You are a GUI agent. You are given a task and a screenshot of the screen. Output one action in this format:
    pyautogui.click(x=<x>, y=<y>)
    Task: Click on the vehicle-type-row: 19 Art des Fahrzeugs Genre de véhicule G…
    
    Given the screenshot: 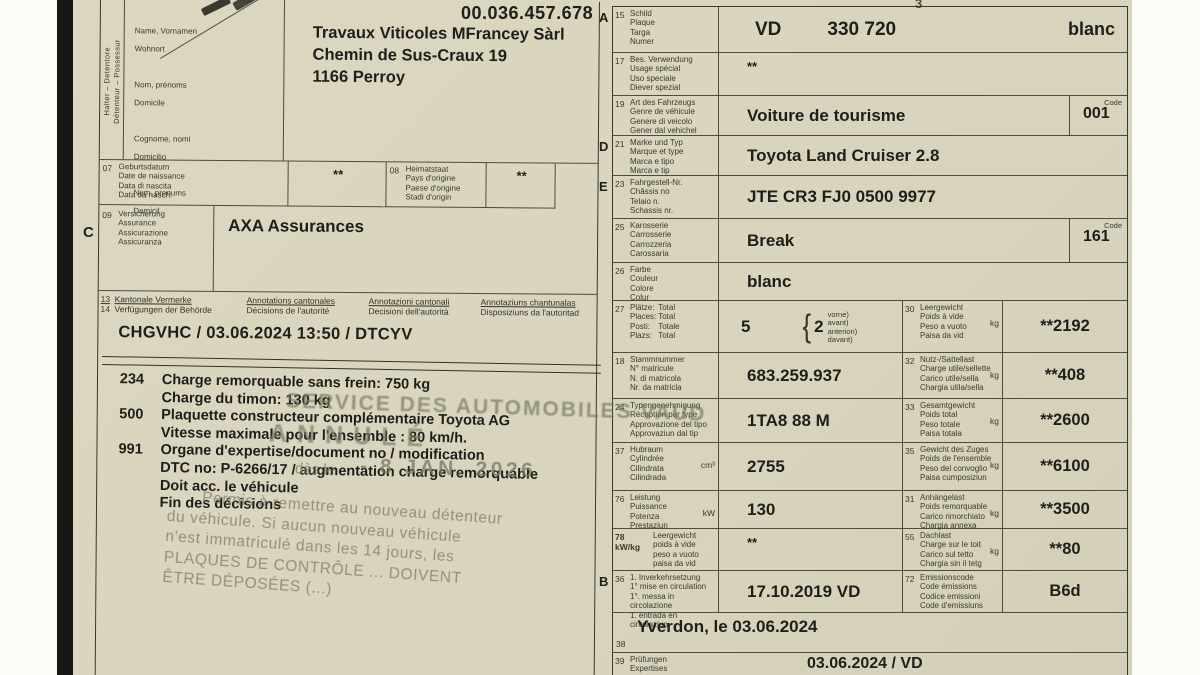 What is the action you would take?
    pyautogui.click(x=870, y=116)
    